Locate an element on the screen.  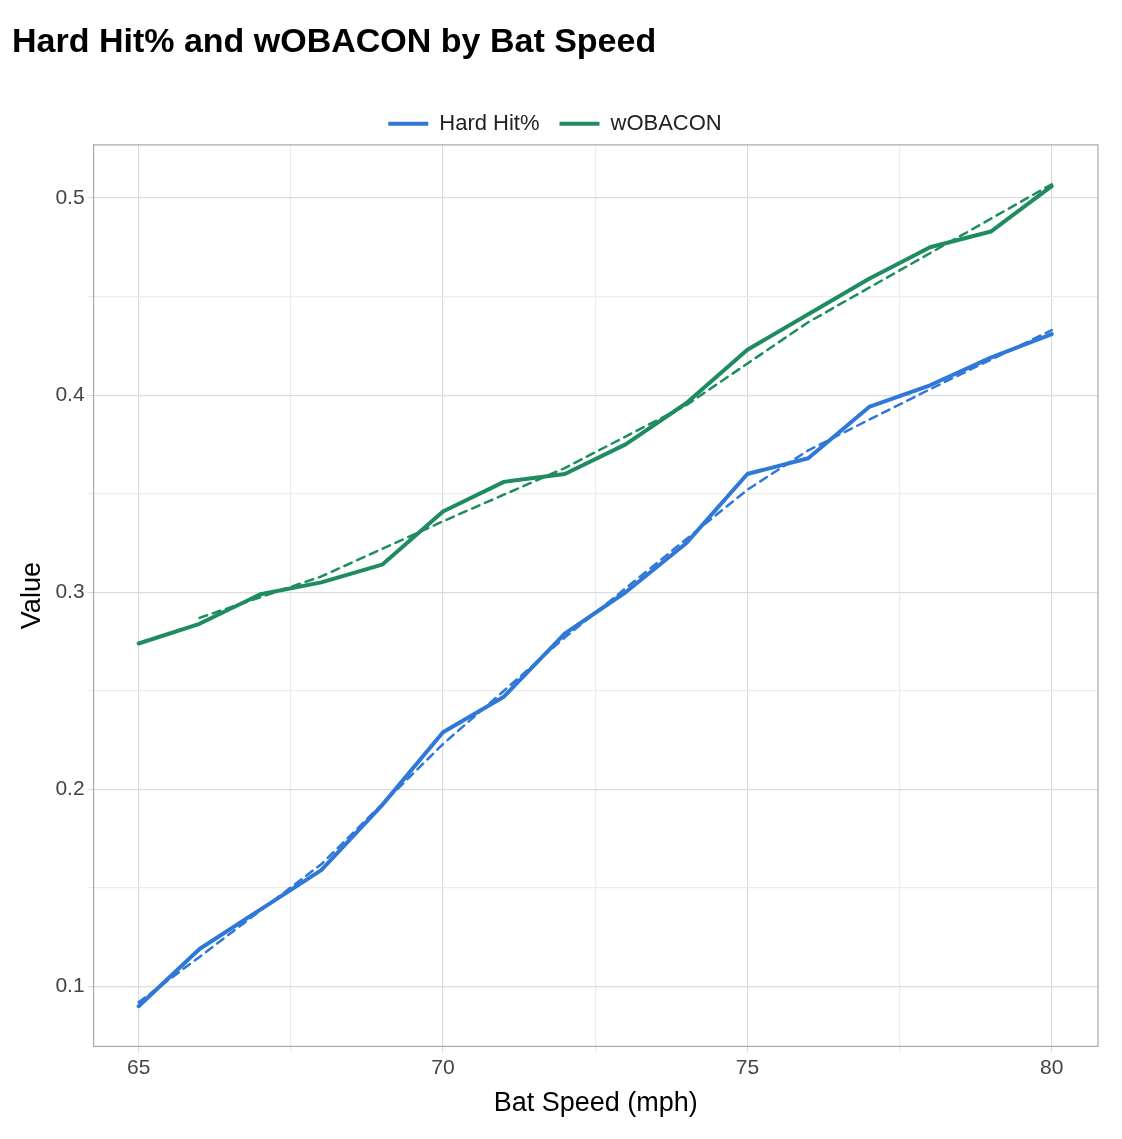
y-tick-label: 0.4 is located at coordinates (70, 393).